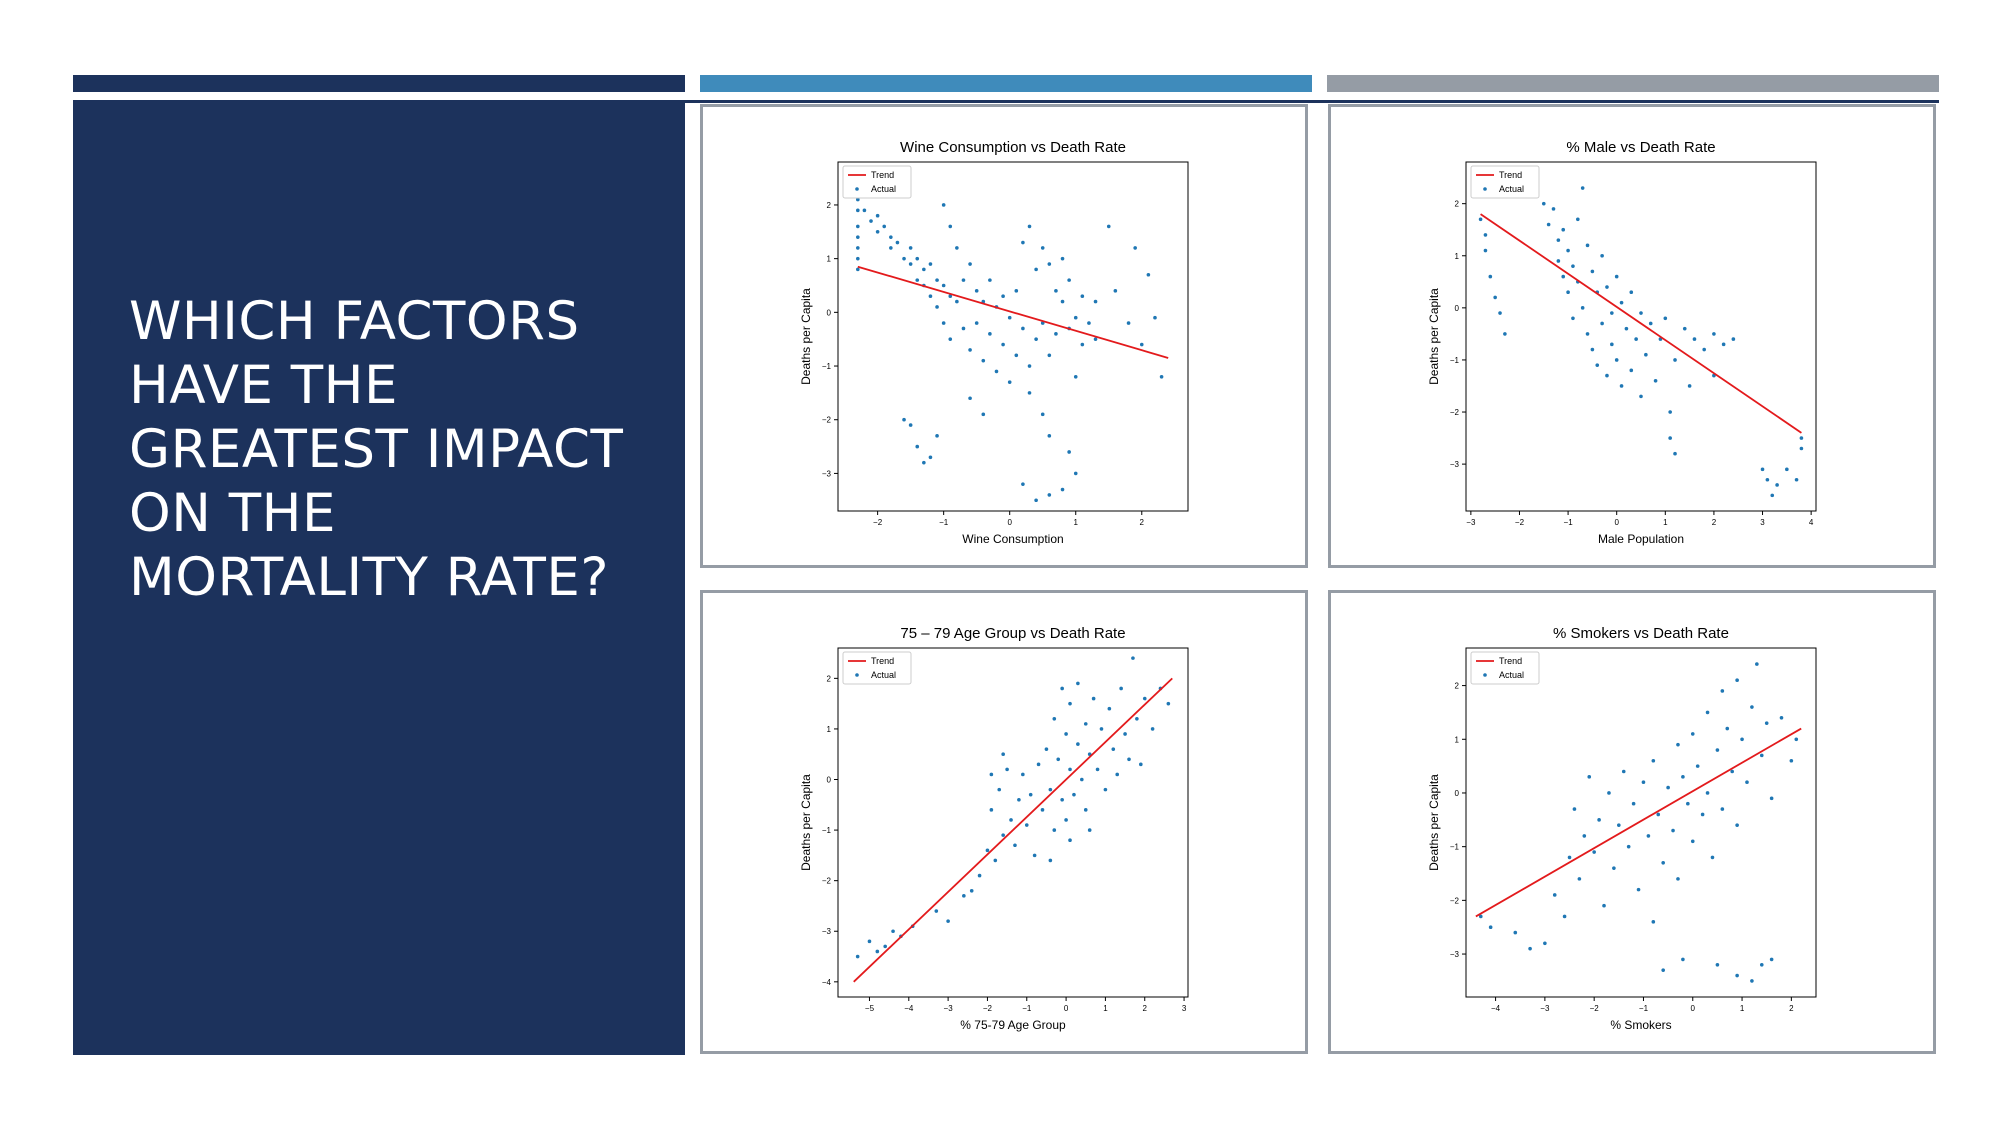 This screenshot has height=1125, width=2000. Describe the element at coordinates (1641, 539) in the screenshot. I see `x-axis-label: Male Population` at that location.